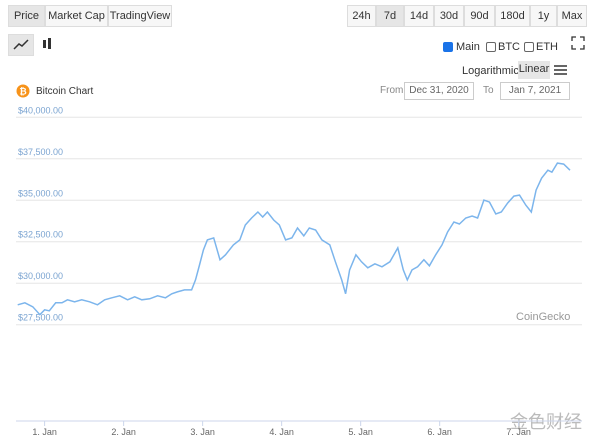 The width and height of the screenshot is (600, 440). What do you see at coordinates (512, 16) in the screenshot?
I see `range-button: 180d` at bounding box center [512, 16].